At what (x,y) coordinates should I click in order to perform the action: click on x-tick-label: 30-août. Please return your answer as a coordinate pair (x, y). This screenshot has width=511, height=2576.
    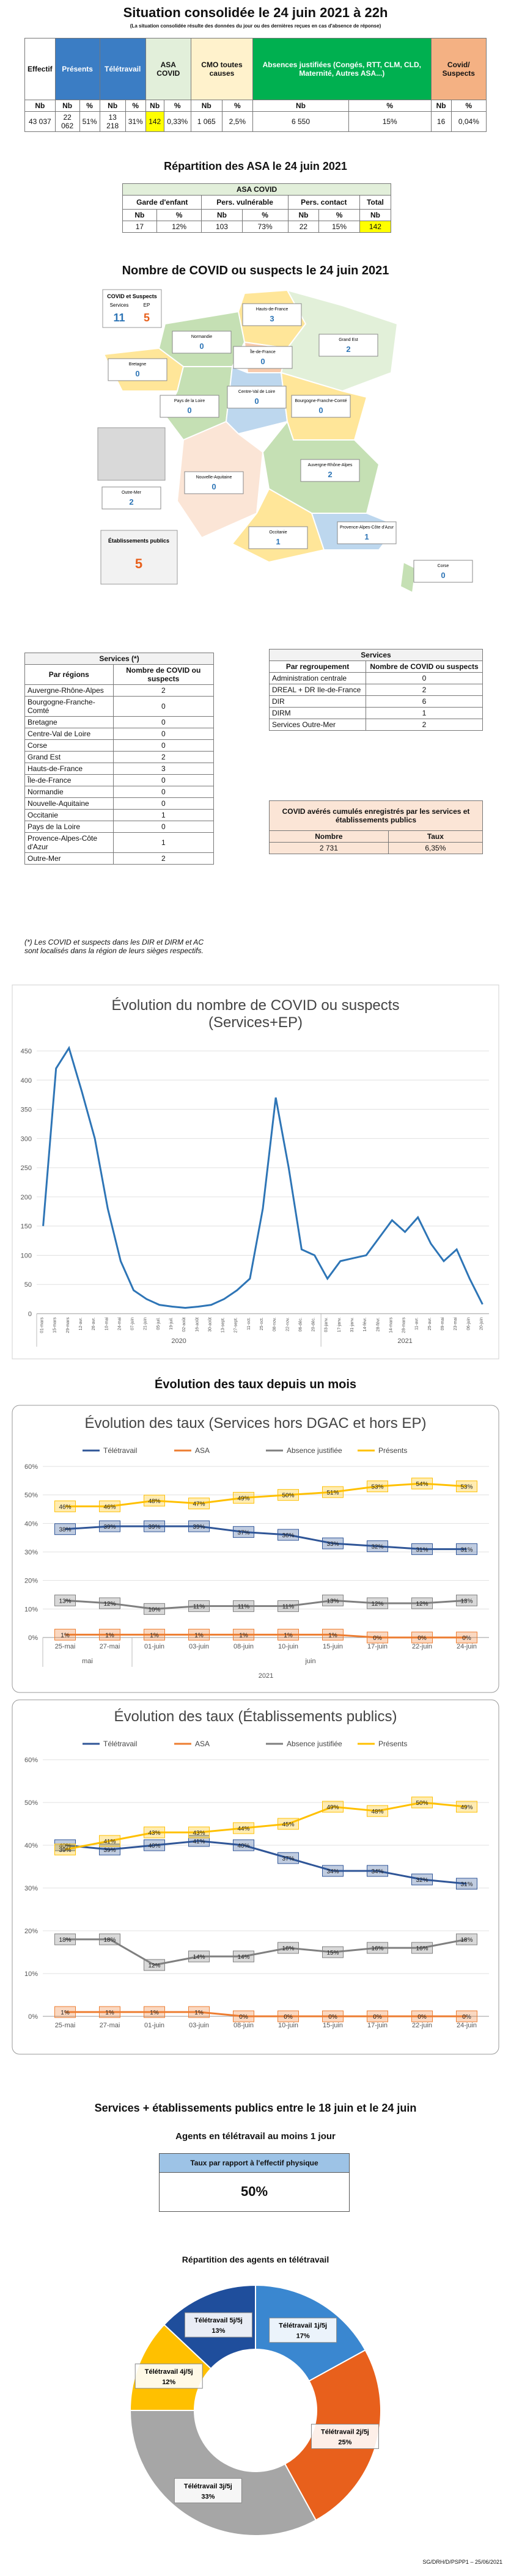
    Looking at the image, I should click on (210, 1324).